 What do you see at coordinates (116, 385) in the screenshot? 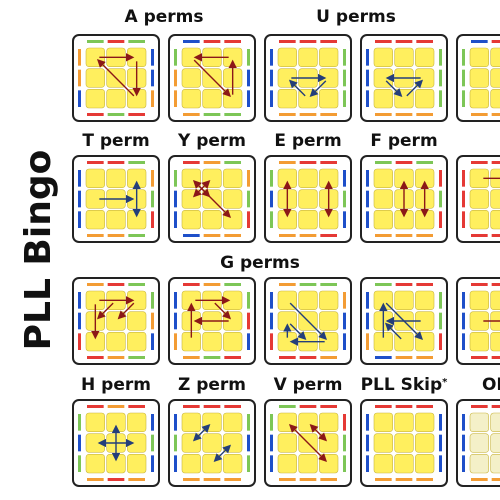
I see `group-label: H perm` at bounding box center [116, 385].